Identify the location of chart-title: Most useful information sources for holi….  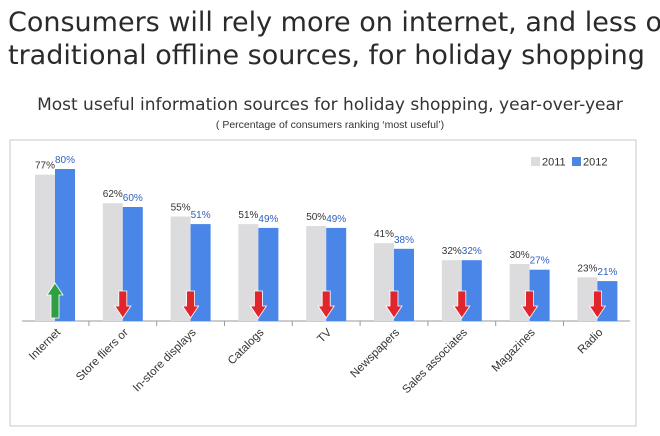
(330, 105).